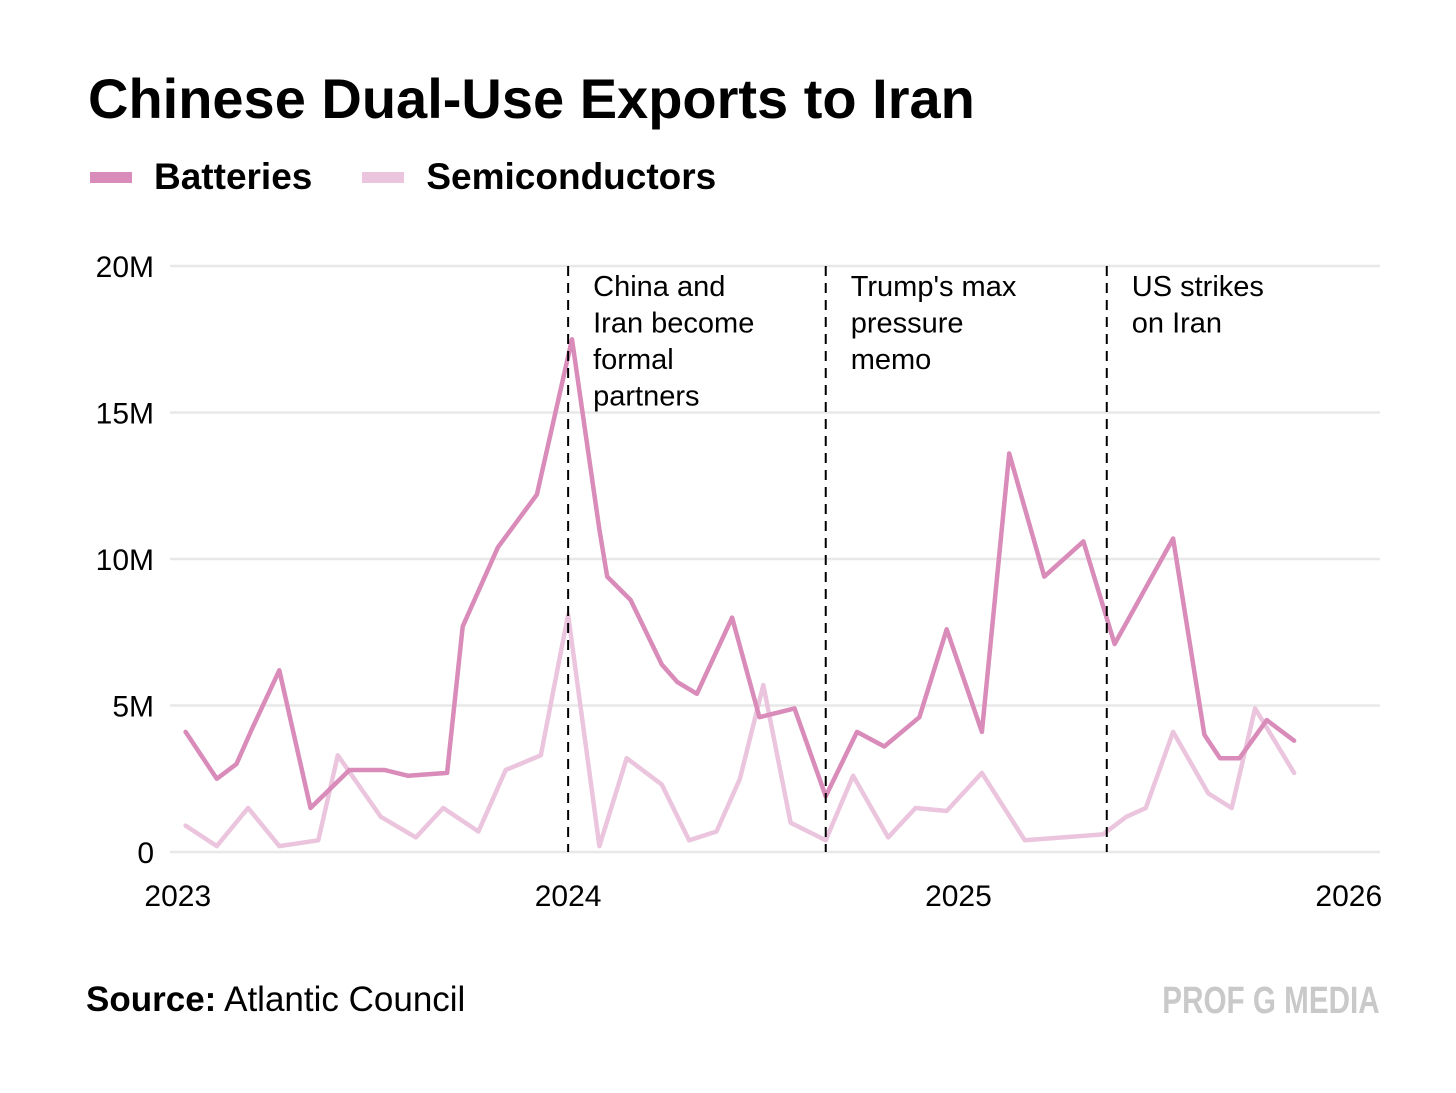 The image size is (1456, 1093). Describe the element at coordinates (125, 267) in the screenshot. I see `y-tick-label: 20M` at that location.